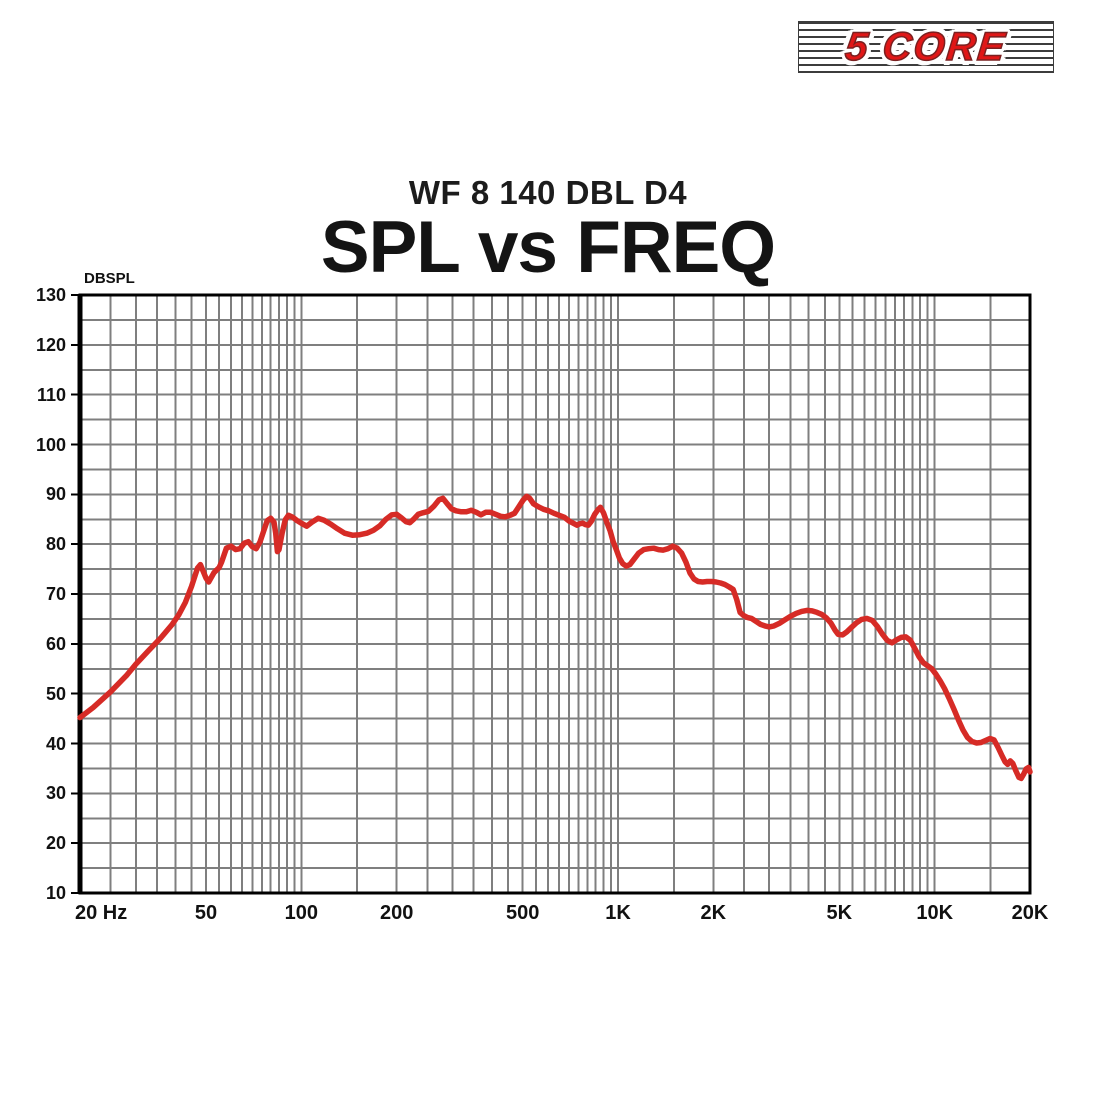 This screenshot has height=1096, width=1096. Describe the element at coordinates (55, 594) in the screenshot. I see `y-tick-label-70: 70` at that location.